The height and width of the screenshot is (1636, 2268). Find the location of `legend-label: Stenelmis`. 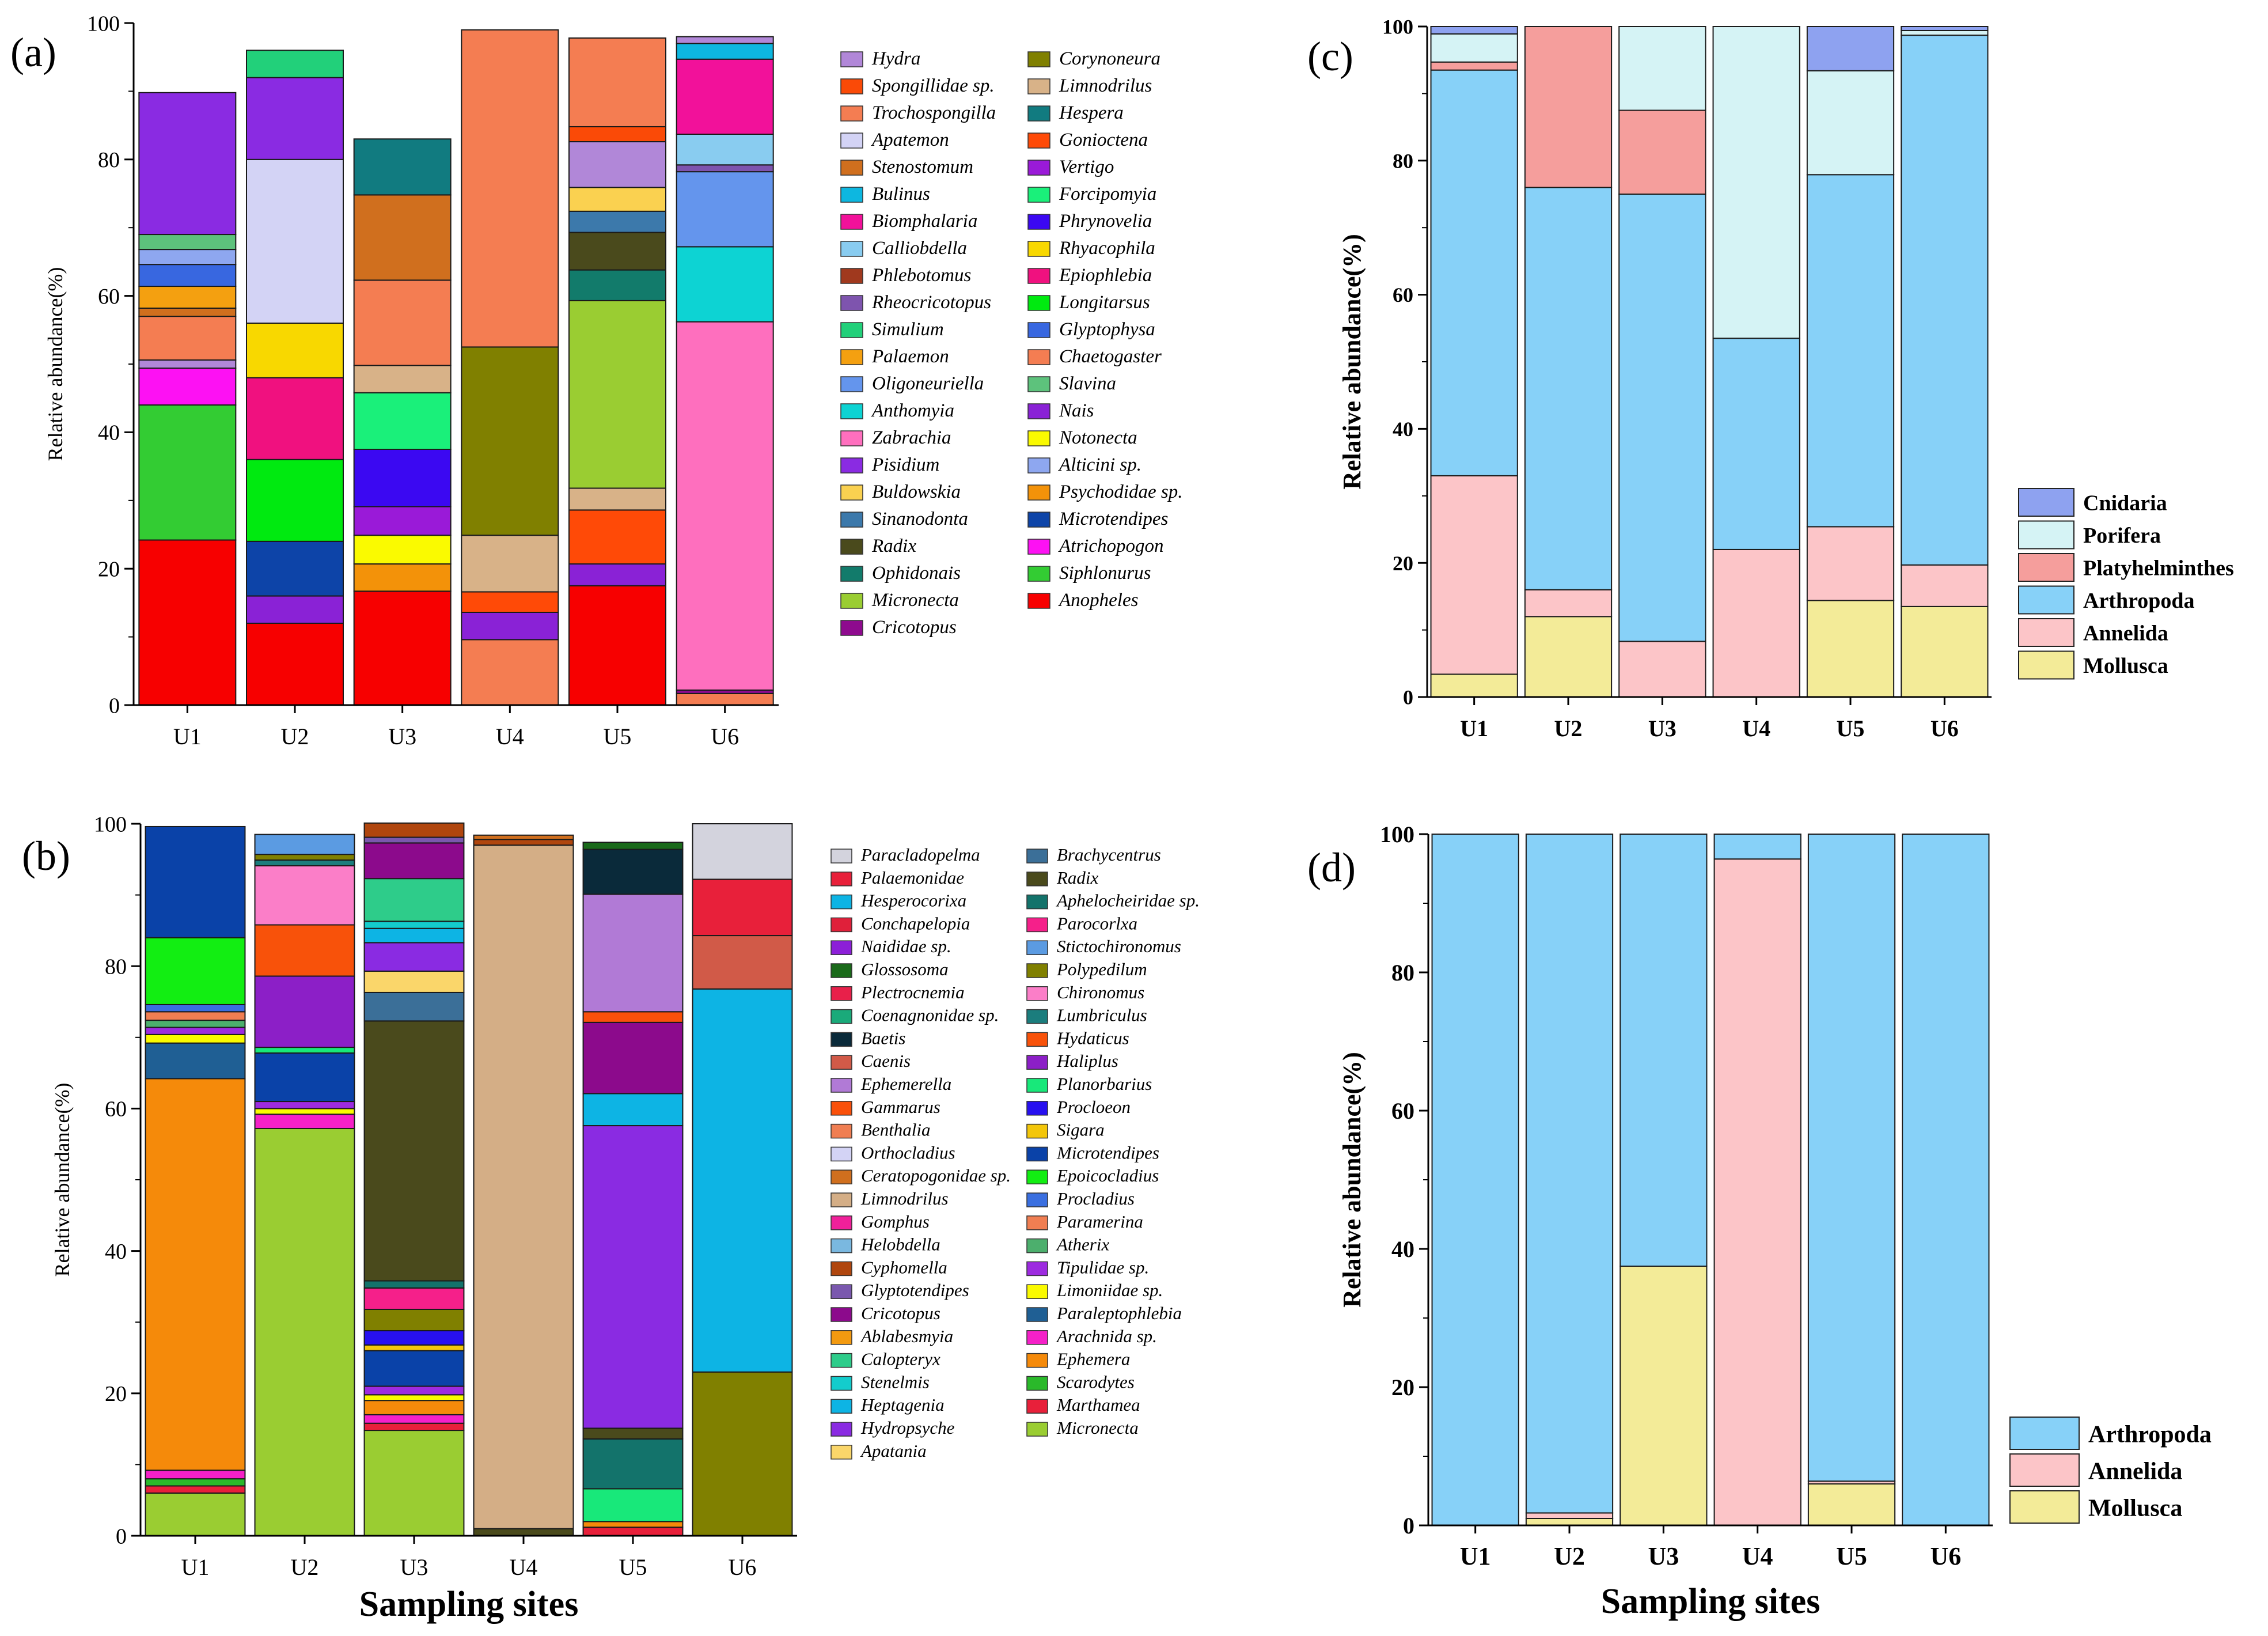

legend-label: Stenelmis is located at coordinates (896, 1382).